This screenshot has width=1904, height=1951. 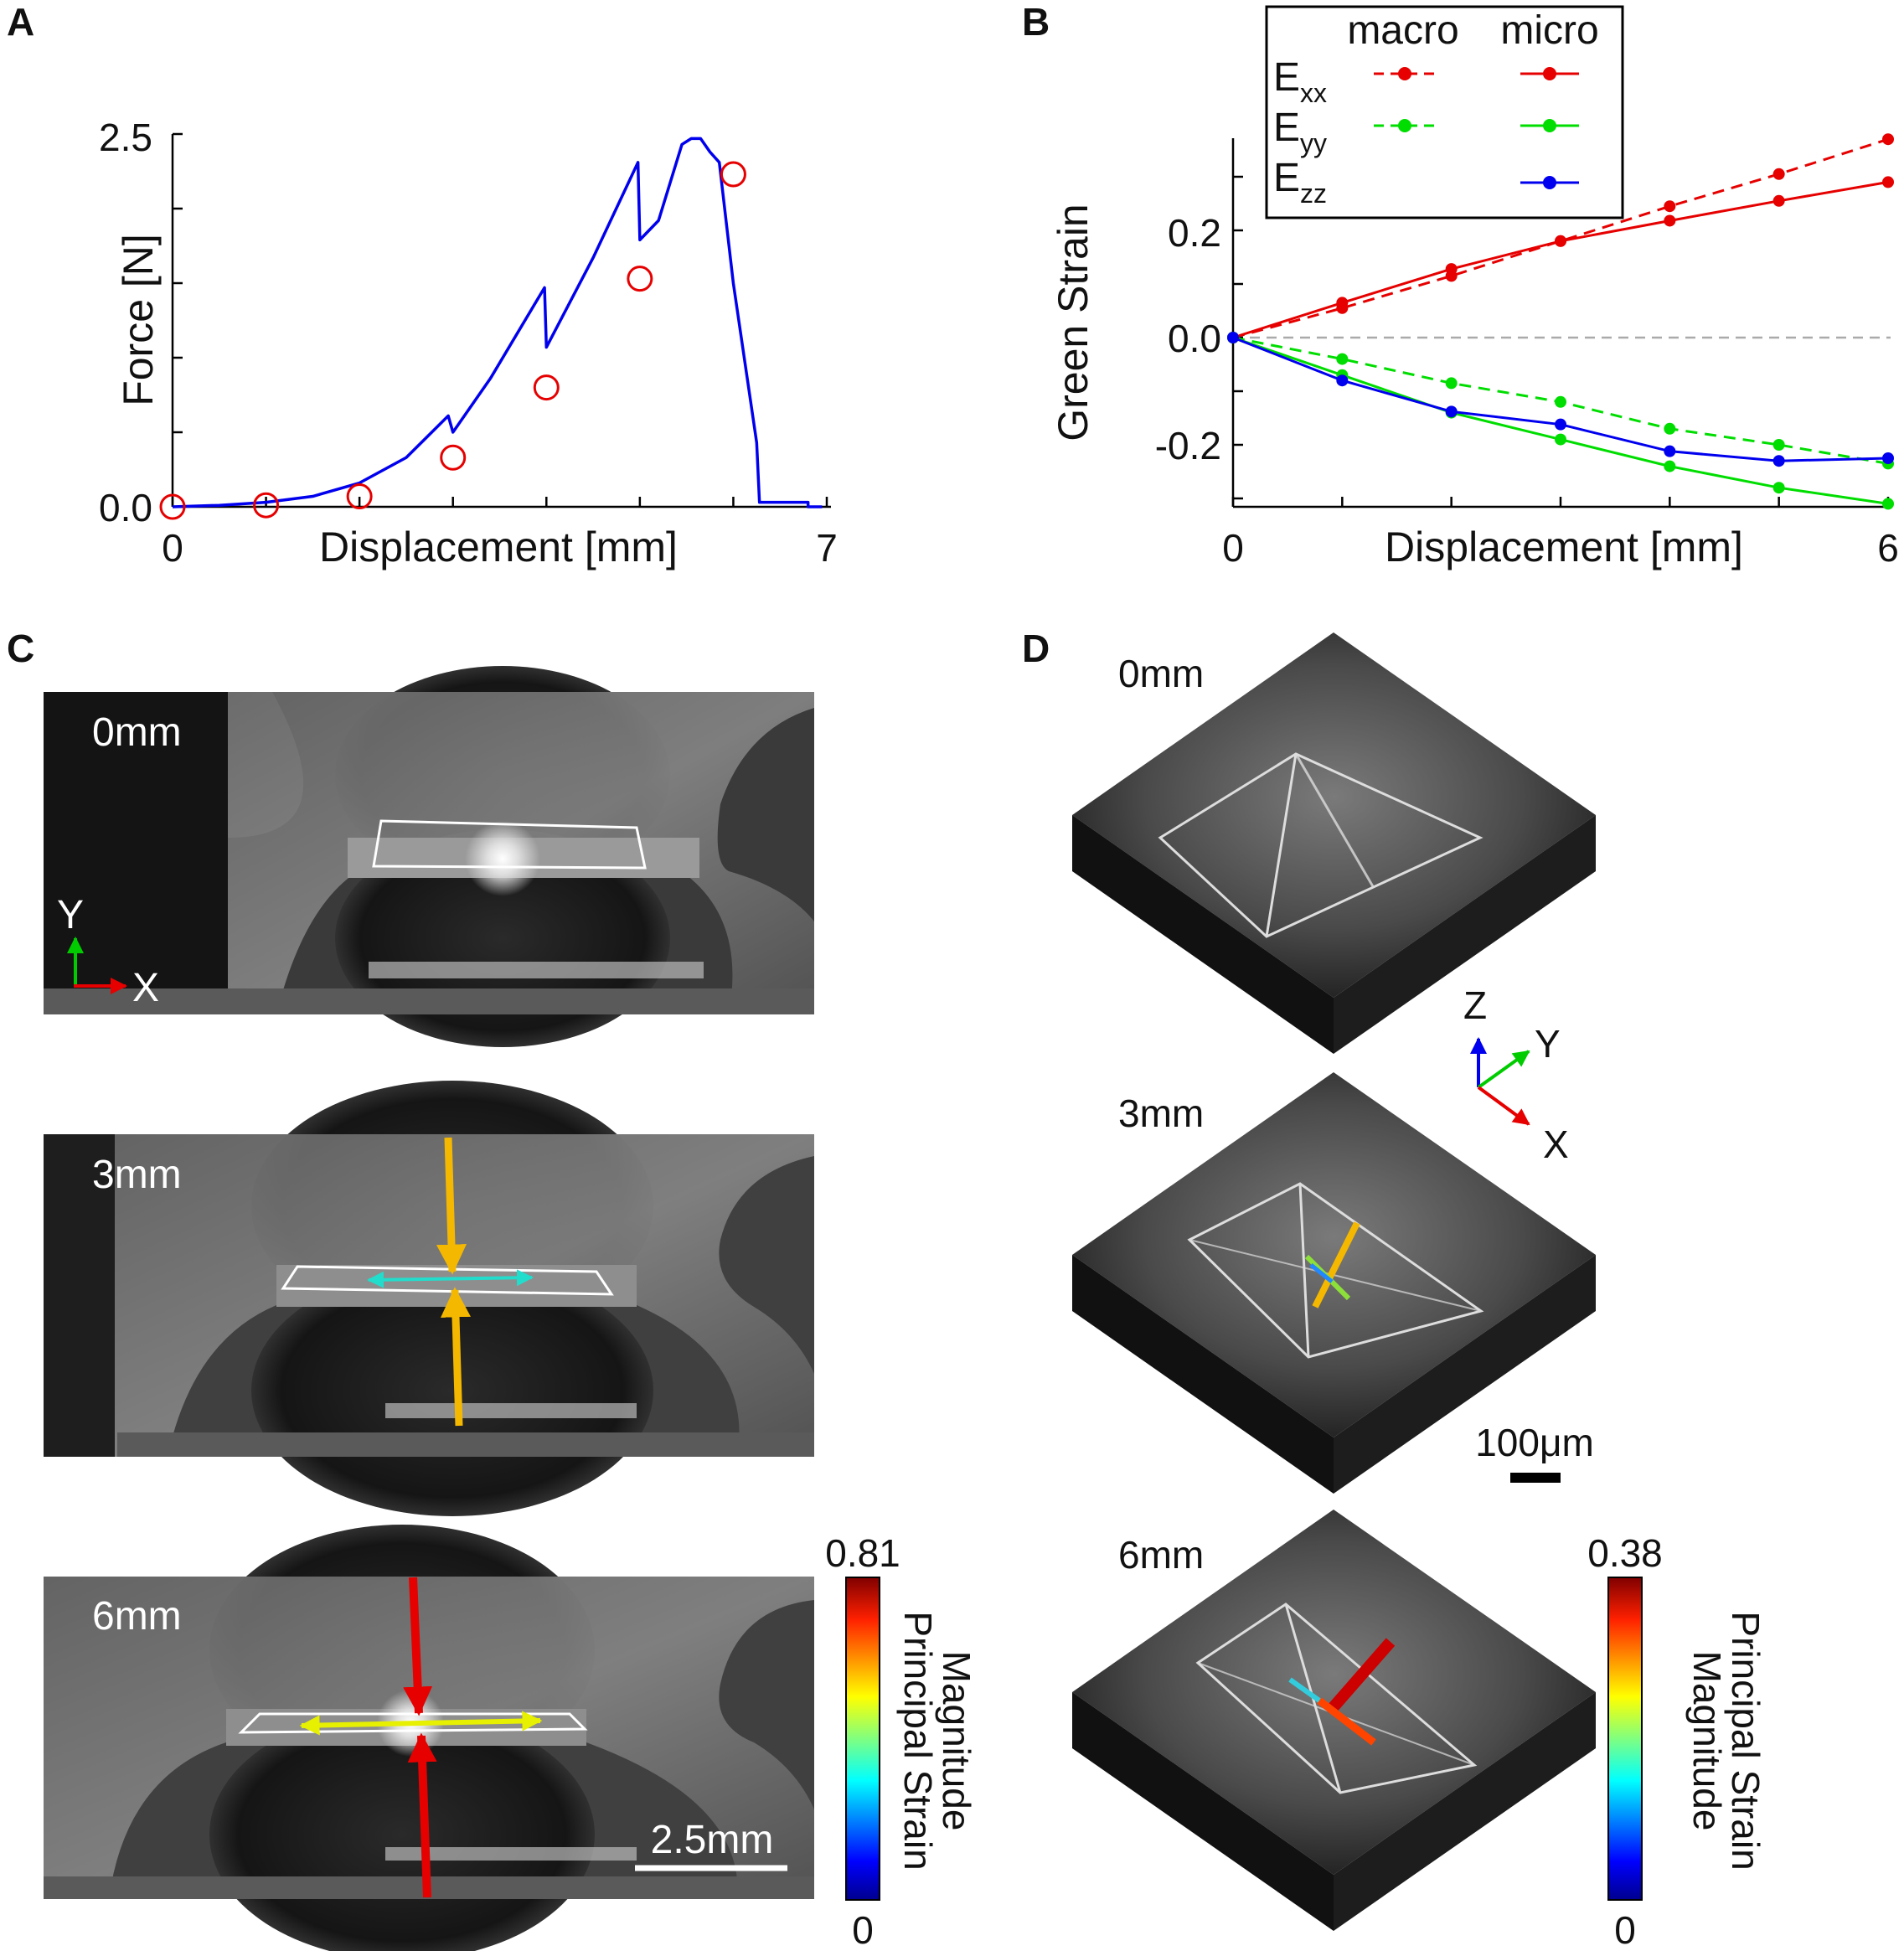 I want to click on a-x-label: Displacement [mm], so click(x=498, y=547).